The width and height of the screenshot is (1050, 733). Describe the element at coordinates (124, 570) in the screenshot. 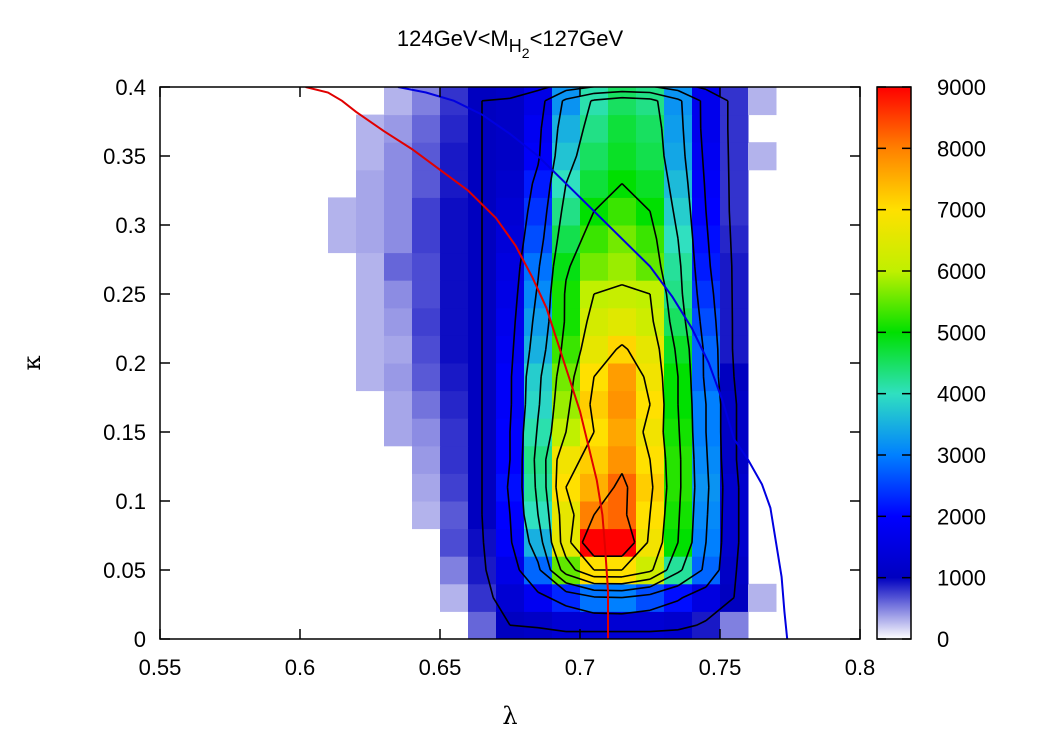

I see `y-tick-label: 0.05` at that location.